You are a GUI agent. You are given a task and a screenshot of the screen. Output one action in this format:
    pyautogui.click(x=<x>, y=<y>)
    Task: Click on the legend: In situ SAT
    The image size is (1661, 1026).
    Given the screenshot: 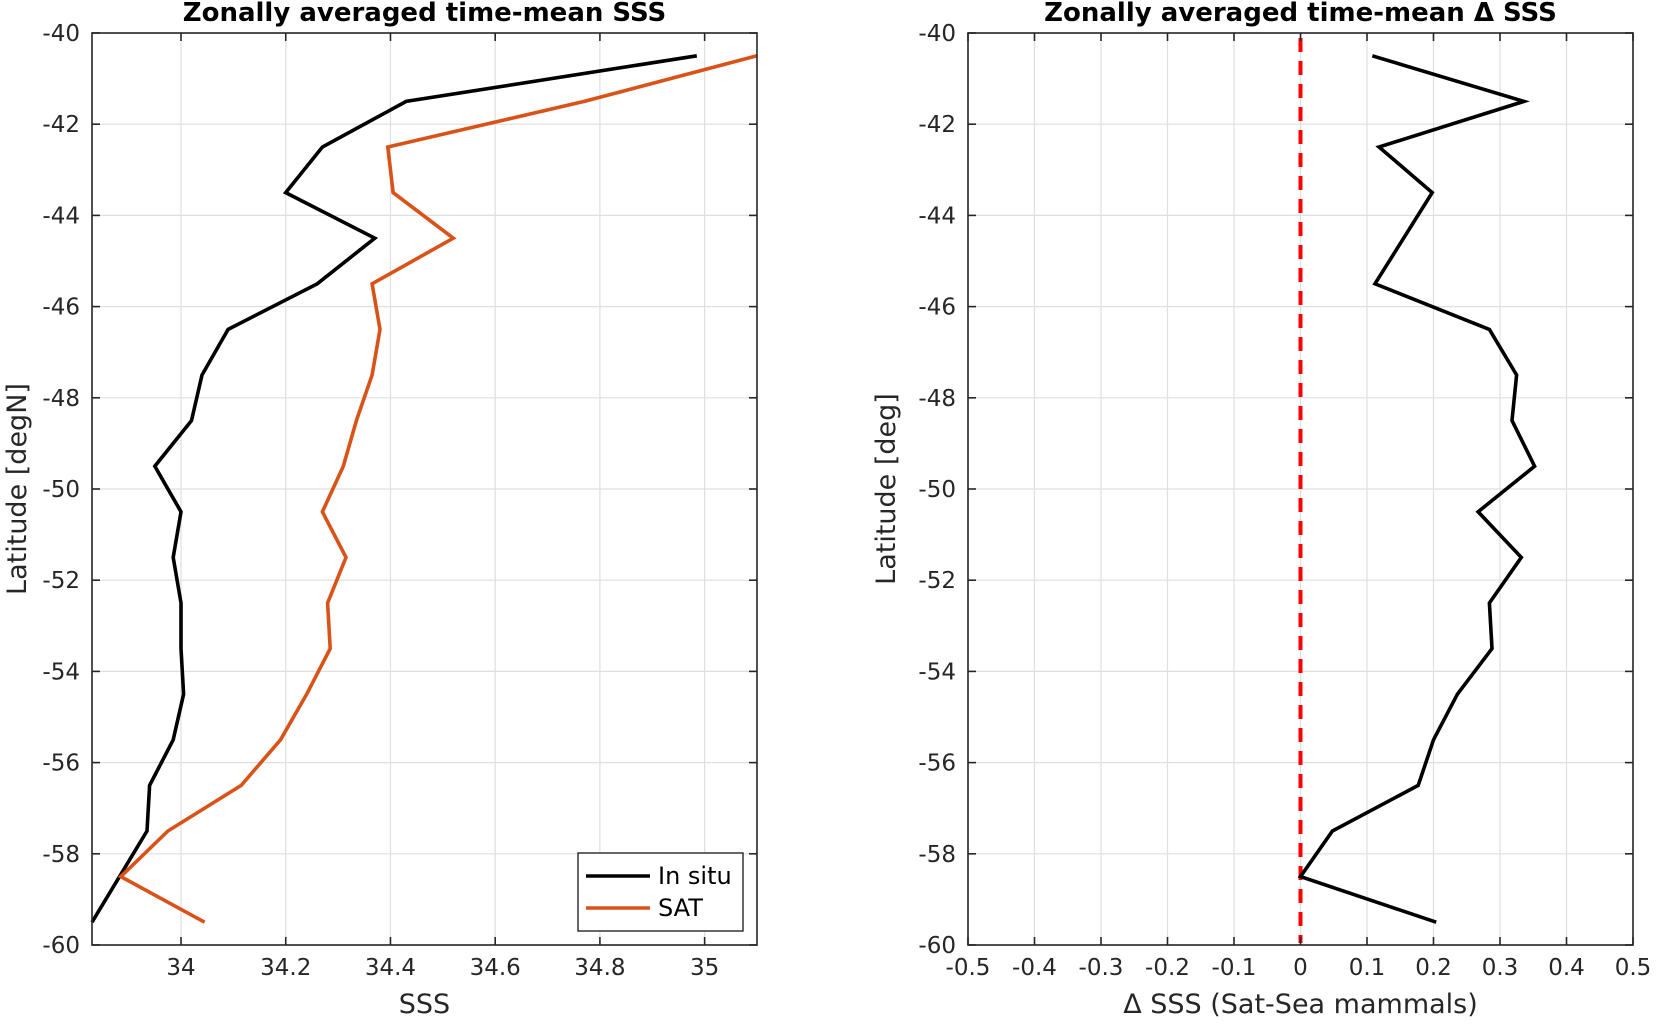 What is the action you would take?
    pyautogui.click(x=660, y=892)
    